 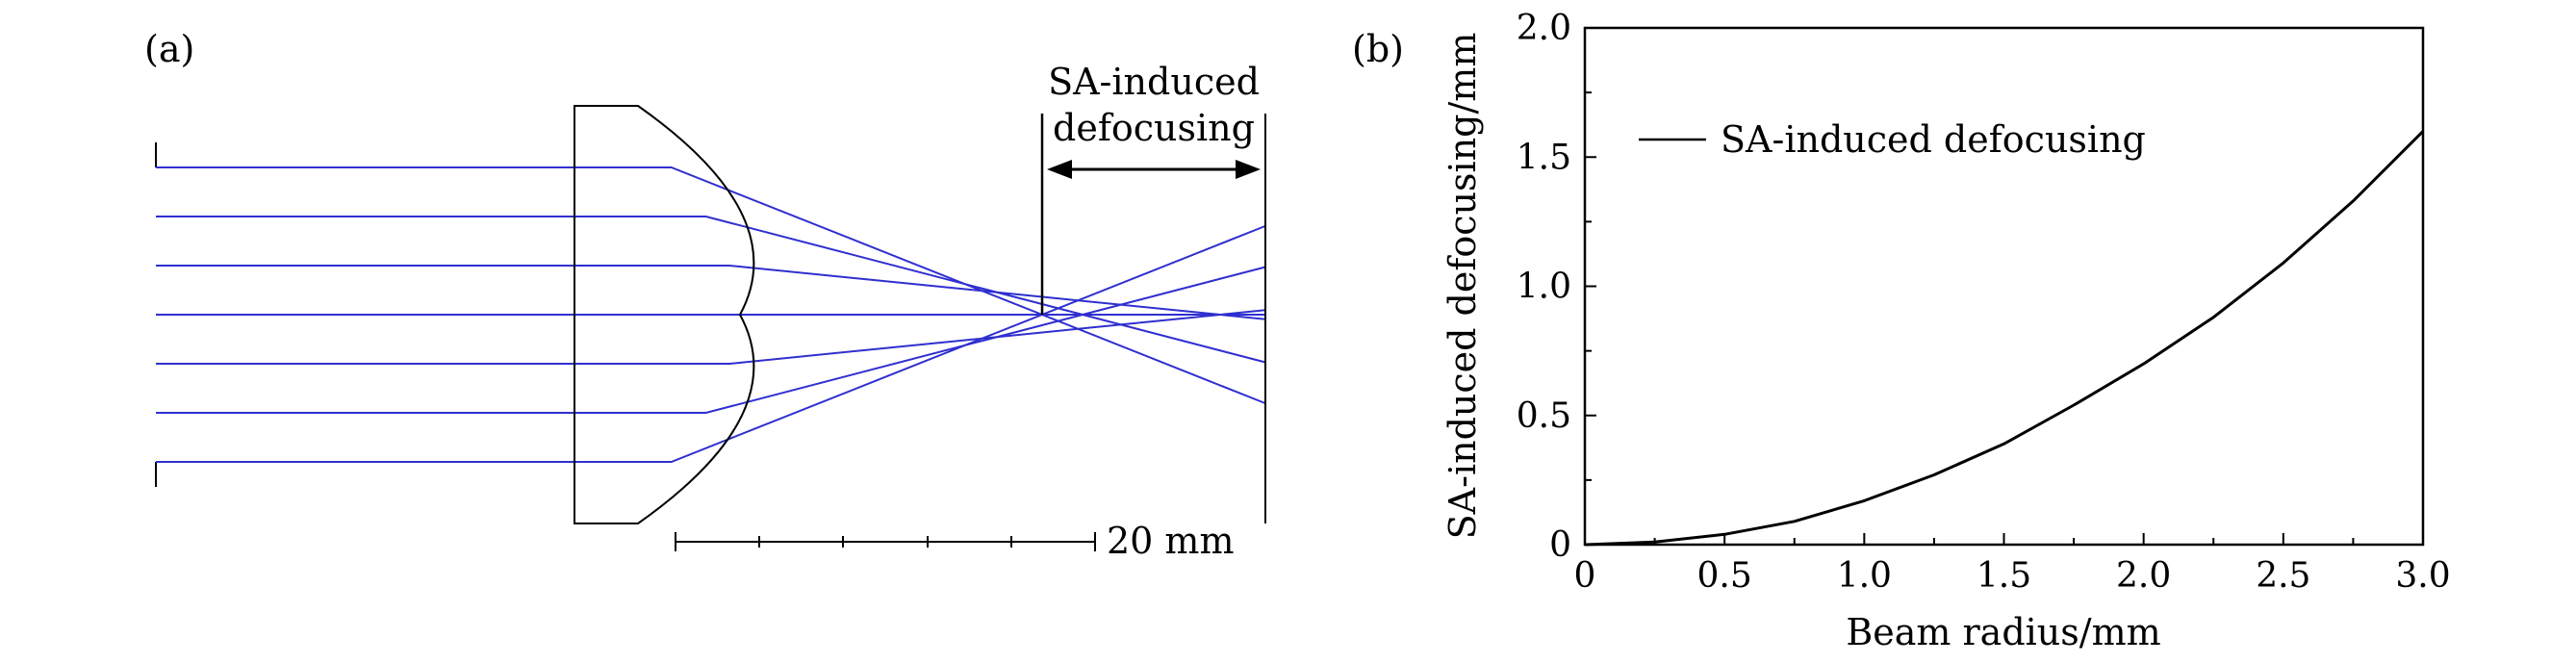 I want to click on y-tick-label: 2.0, so click(x=1544, y=29).